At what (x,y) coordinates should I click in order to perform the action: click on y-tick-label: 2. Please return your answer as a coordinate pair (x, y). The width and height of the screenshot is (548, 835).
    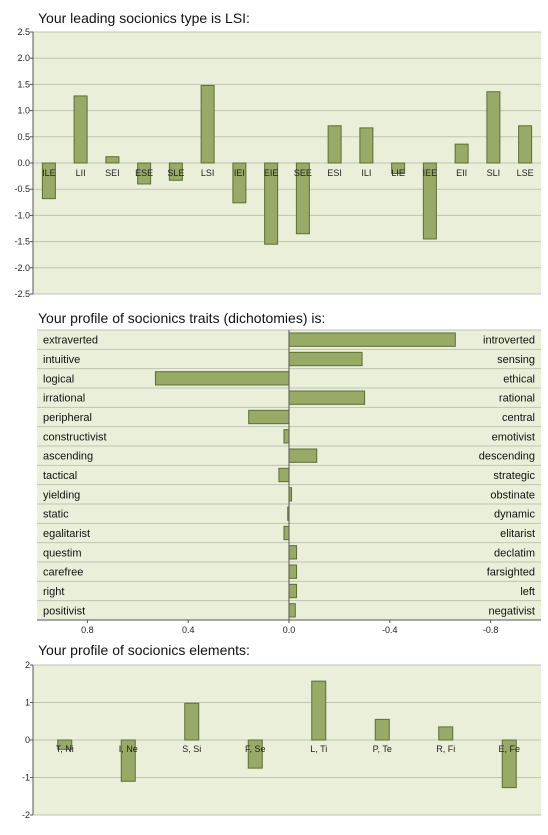
    Looking at the image, I should click on (27, 665).